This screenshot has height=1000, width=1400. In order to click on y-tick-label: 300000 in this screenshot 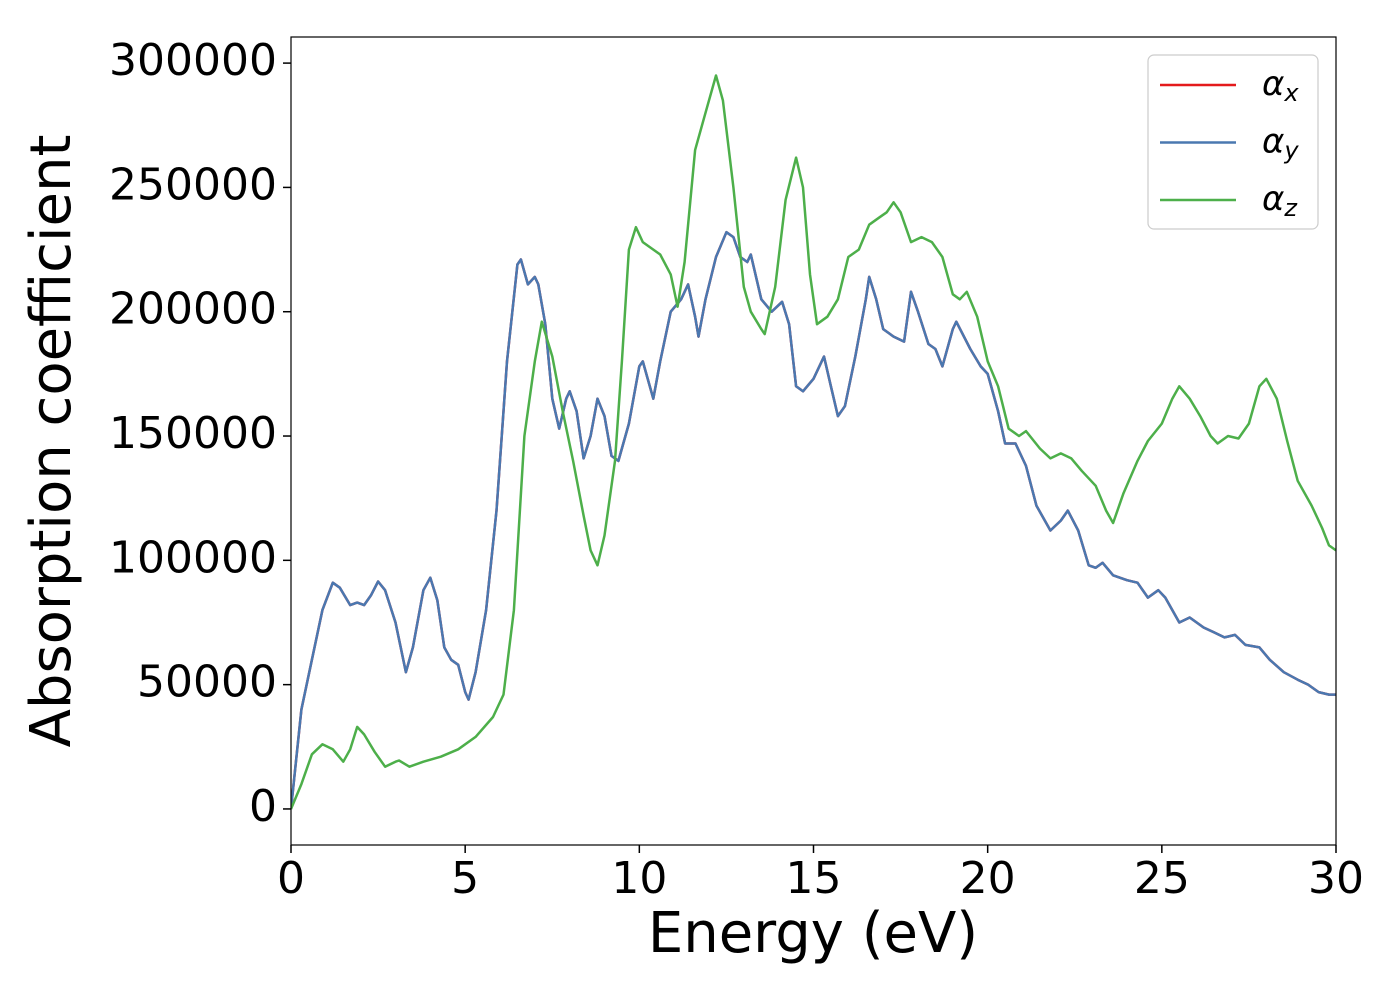, I will do `click(193, 60)`.